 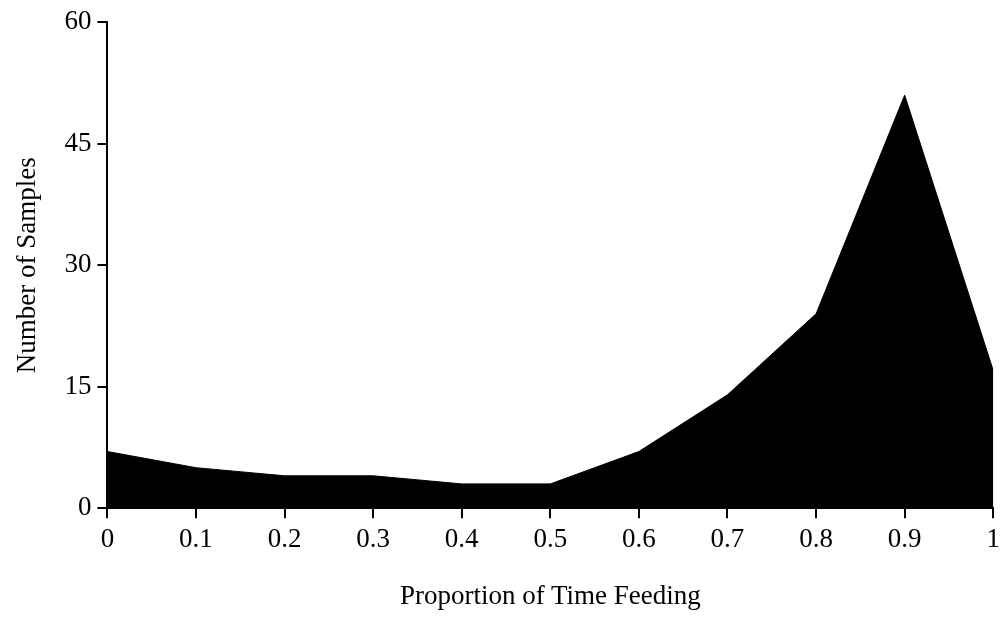 What do you see at coordinates (993, 538) in the screenshot?
I see `x-tick-label: 1` at bounding box center [993, 538].